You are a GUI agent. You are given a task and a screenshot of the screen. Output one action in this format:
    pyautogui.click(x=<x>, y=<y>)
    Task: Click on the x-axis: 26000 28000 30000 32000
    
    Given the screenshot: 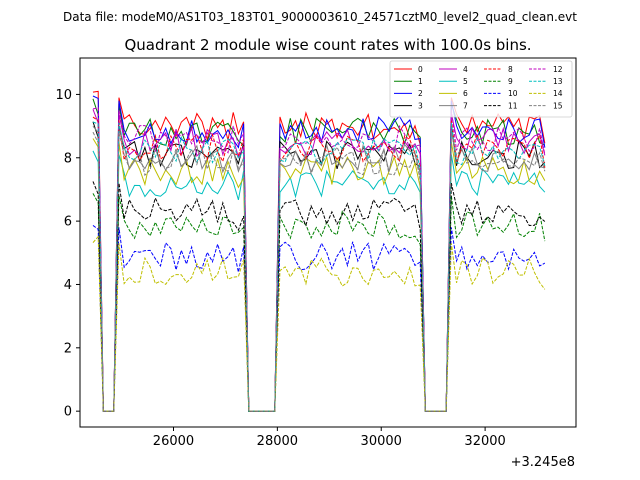 What is the action you would take?
    pyautogui.click(x=329, y=438)
    